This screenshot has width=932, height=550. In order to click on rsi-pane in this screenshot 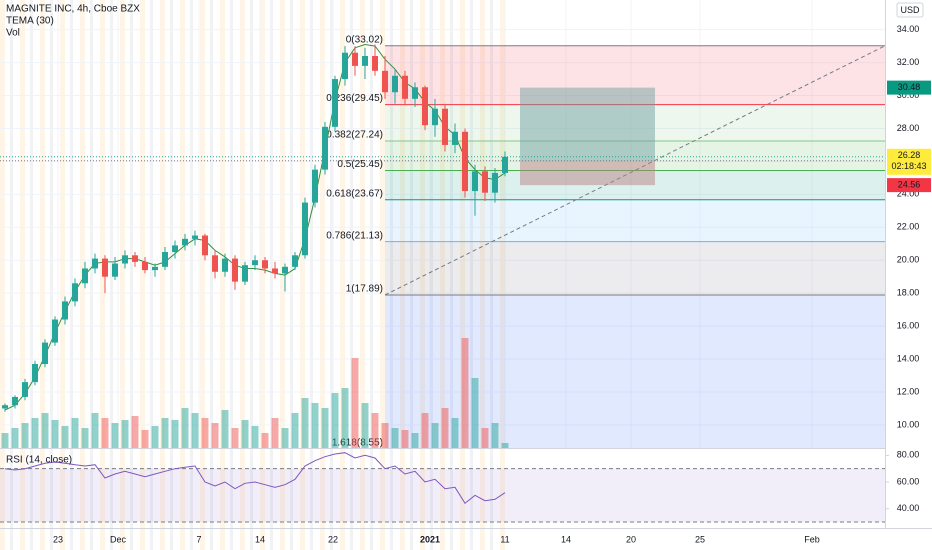, I will do `click(444, 487)`.